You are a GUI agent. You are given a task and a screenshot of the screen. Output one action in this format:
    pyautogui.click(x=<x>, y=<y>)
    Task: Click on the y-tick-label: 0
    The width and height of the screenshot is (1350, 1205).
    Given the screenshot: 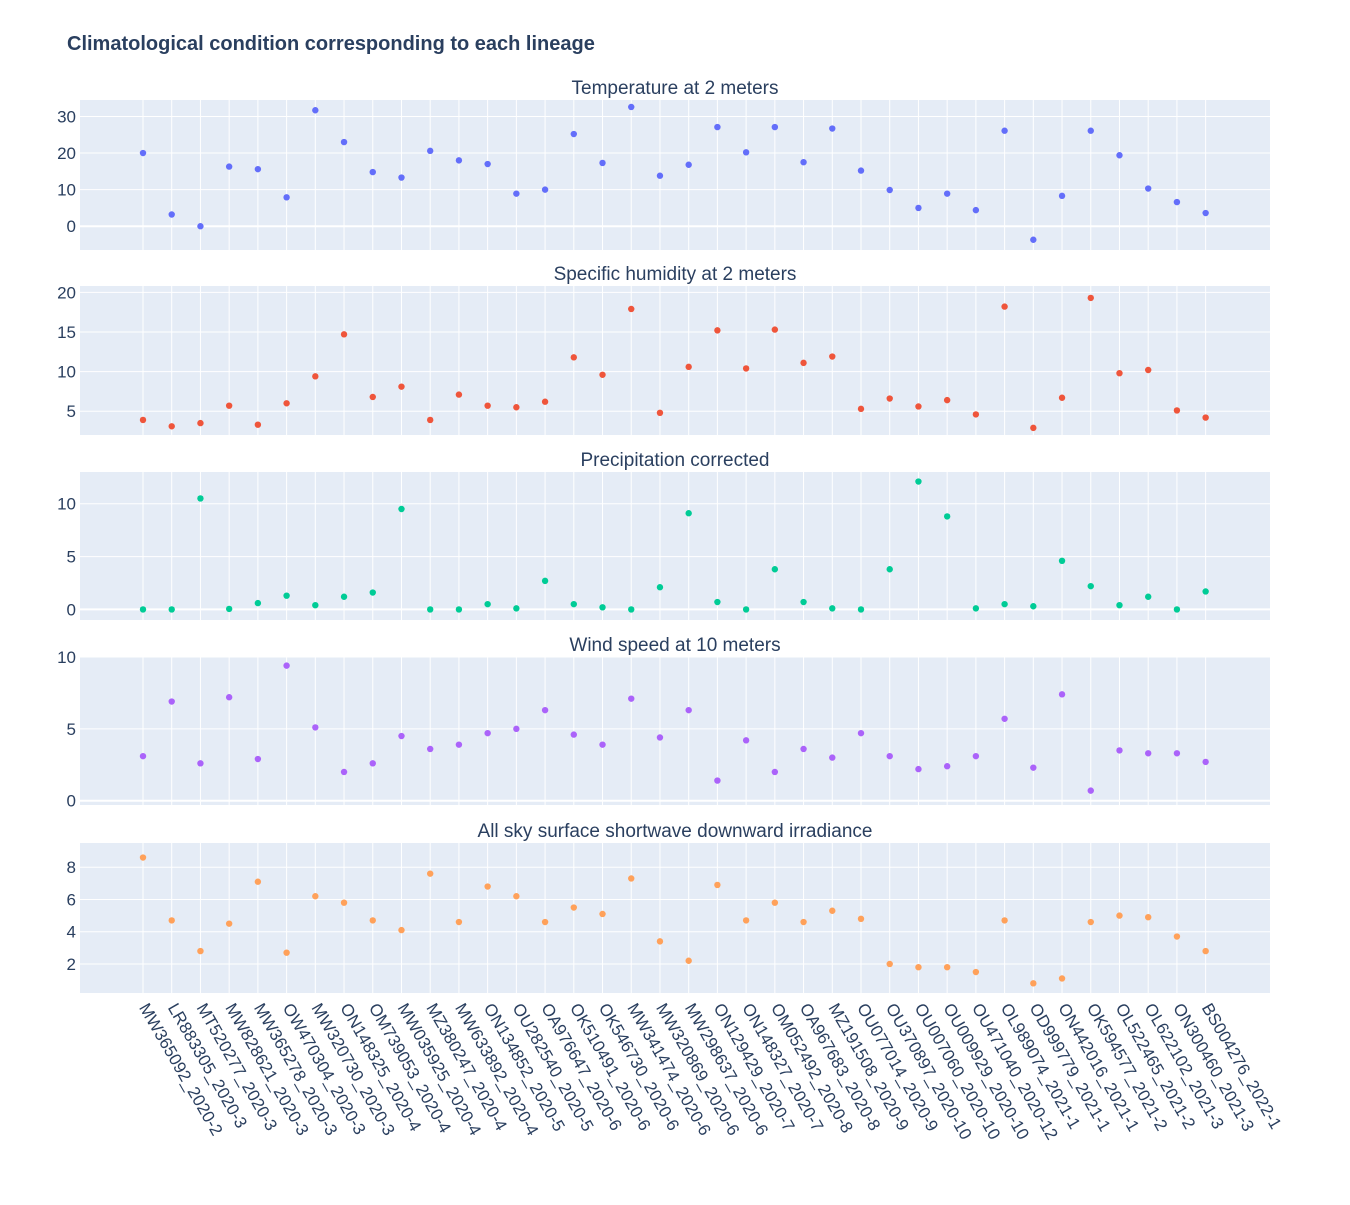 What is the action you would take?
    pyautogui.click(x=71, y=609)
    